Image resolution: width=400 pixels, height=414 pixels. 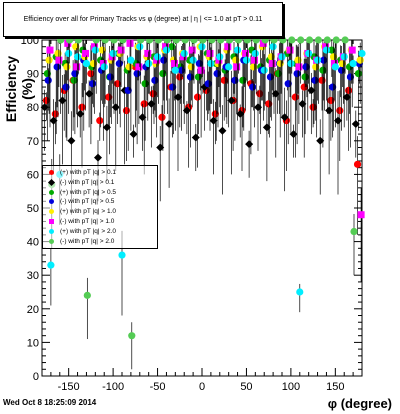 I want to click on legend-entry: (-) with pT |q| > 1.0, so click(x=100, y=221).